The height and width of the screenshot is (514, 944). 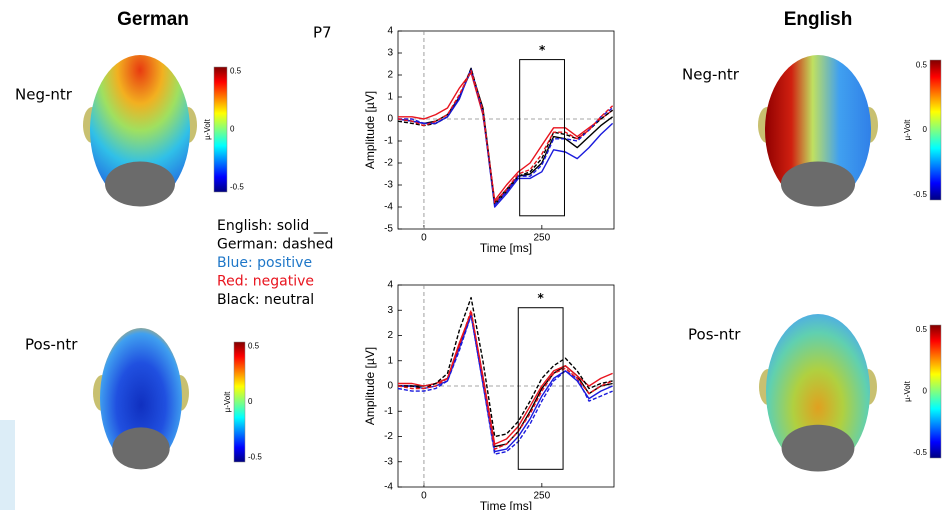 I want to click on english-header: English, so click(x=818, y=19).